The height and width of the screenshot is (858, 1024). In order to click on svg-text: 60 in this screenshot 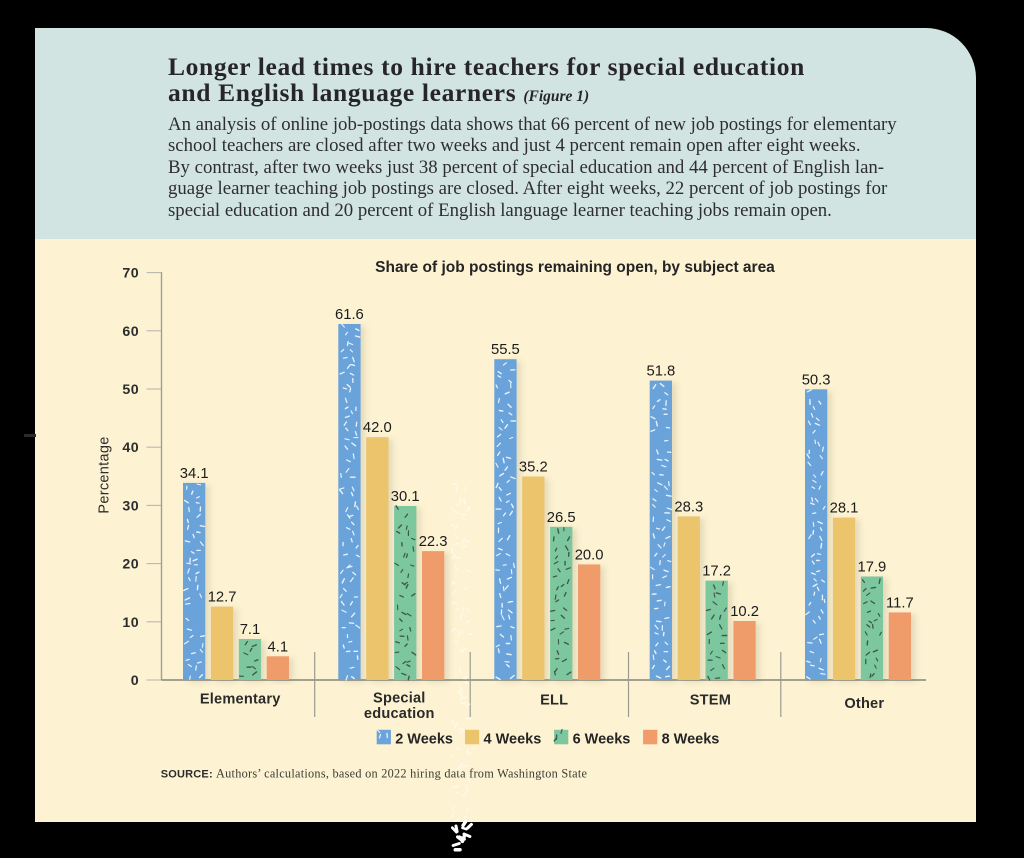, I will do `click(130, 332)`.